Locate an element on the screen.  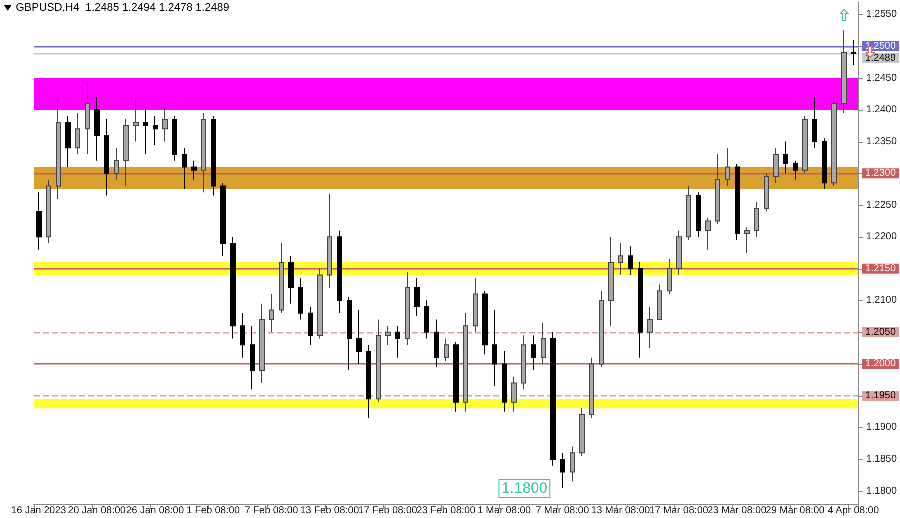
y-tick-label: 1.2450 is located at coordinates (882, 78).